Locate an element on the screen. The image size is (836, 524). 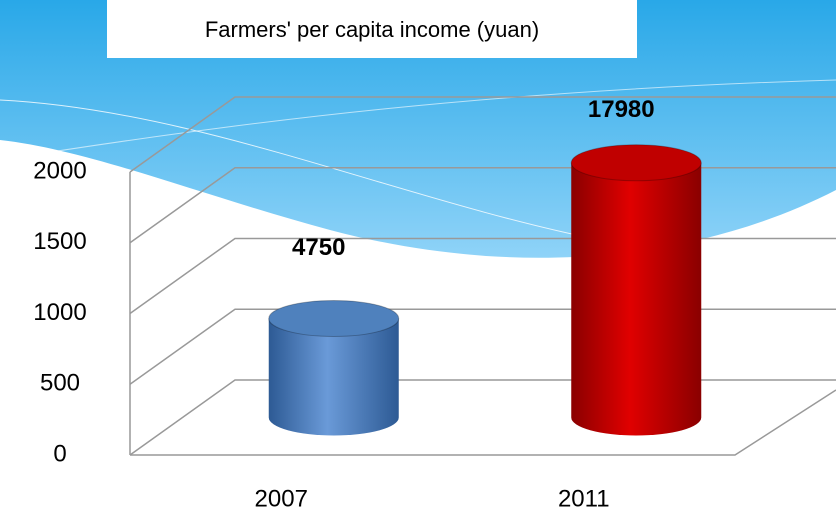
grid-line is located at coordinates (482, 134).